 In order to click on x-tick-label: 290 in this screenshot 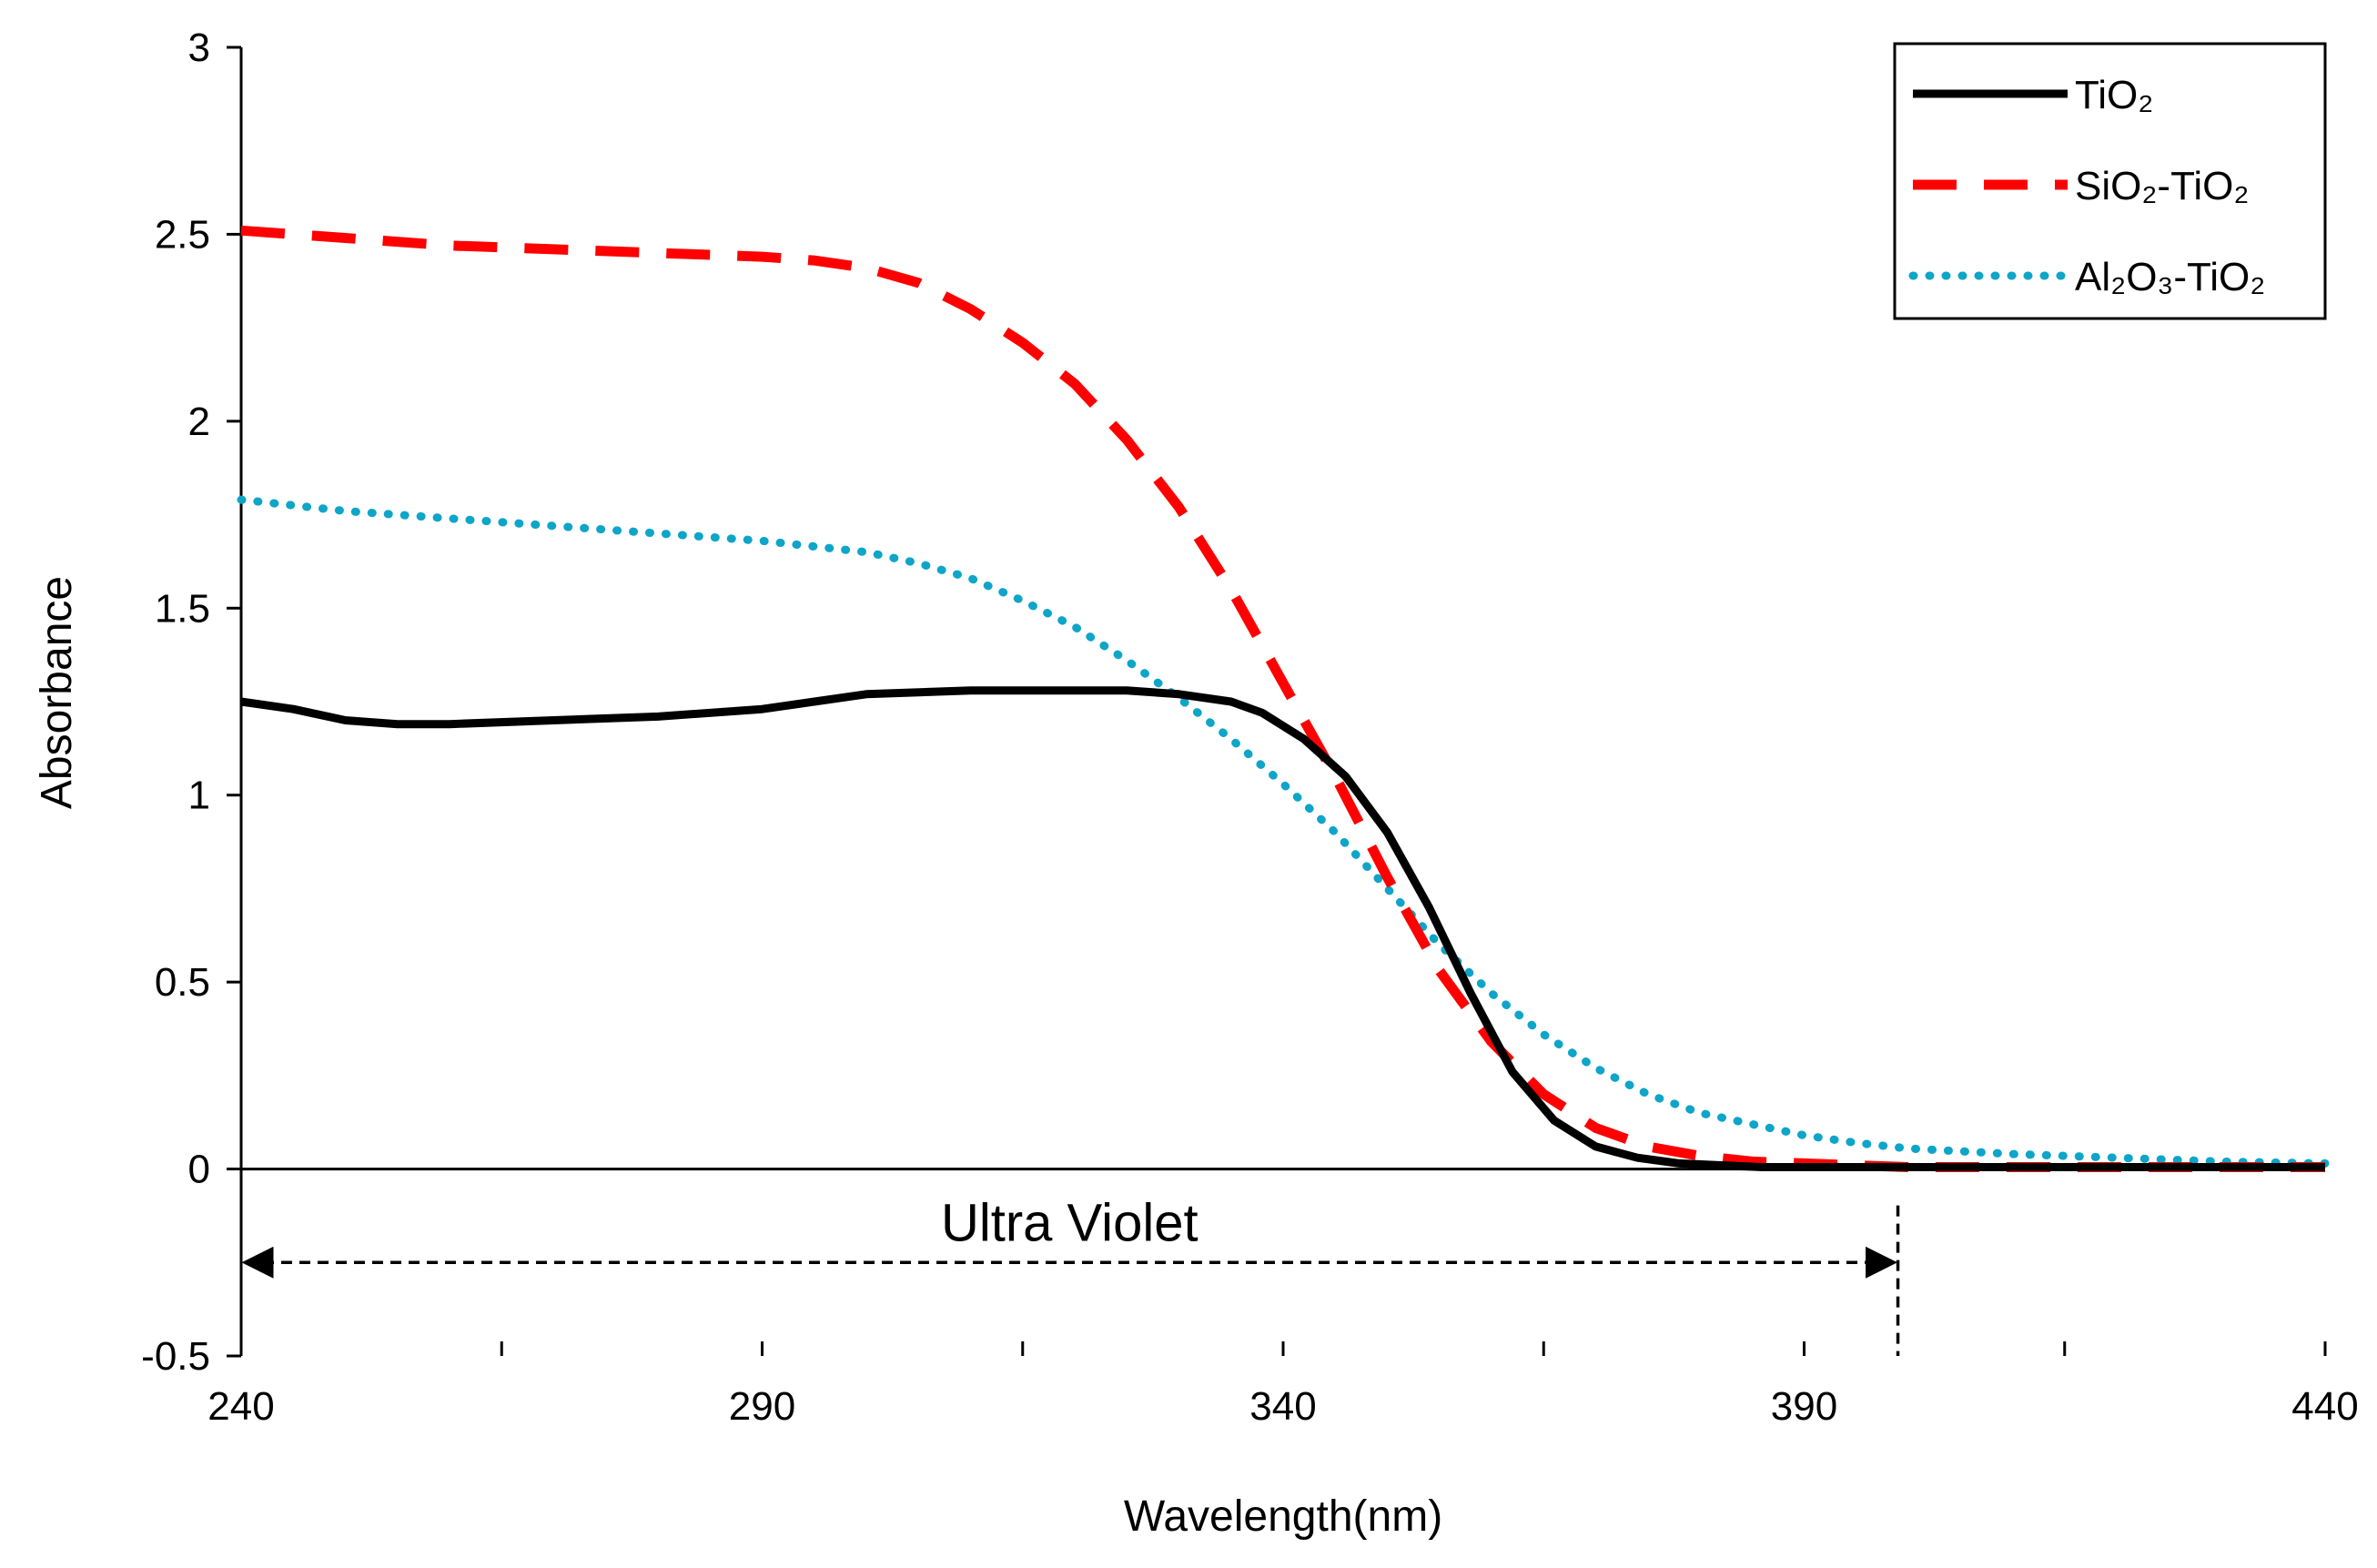, I will do `click(762, 1406)`.